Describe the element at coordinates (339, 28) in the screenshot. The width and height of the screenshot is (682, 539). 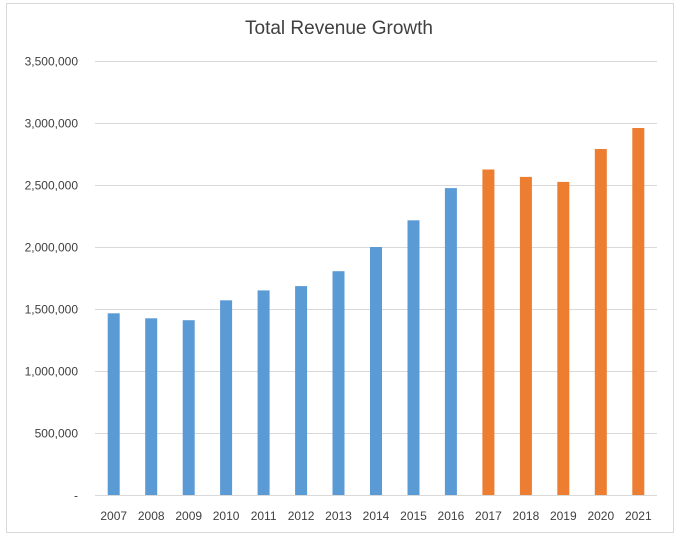
I see `chart-title: Total Revenue Growth` at that location.